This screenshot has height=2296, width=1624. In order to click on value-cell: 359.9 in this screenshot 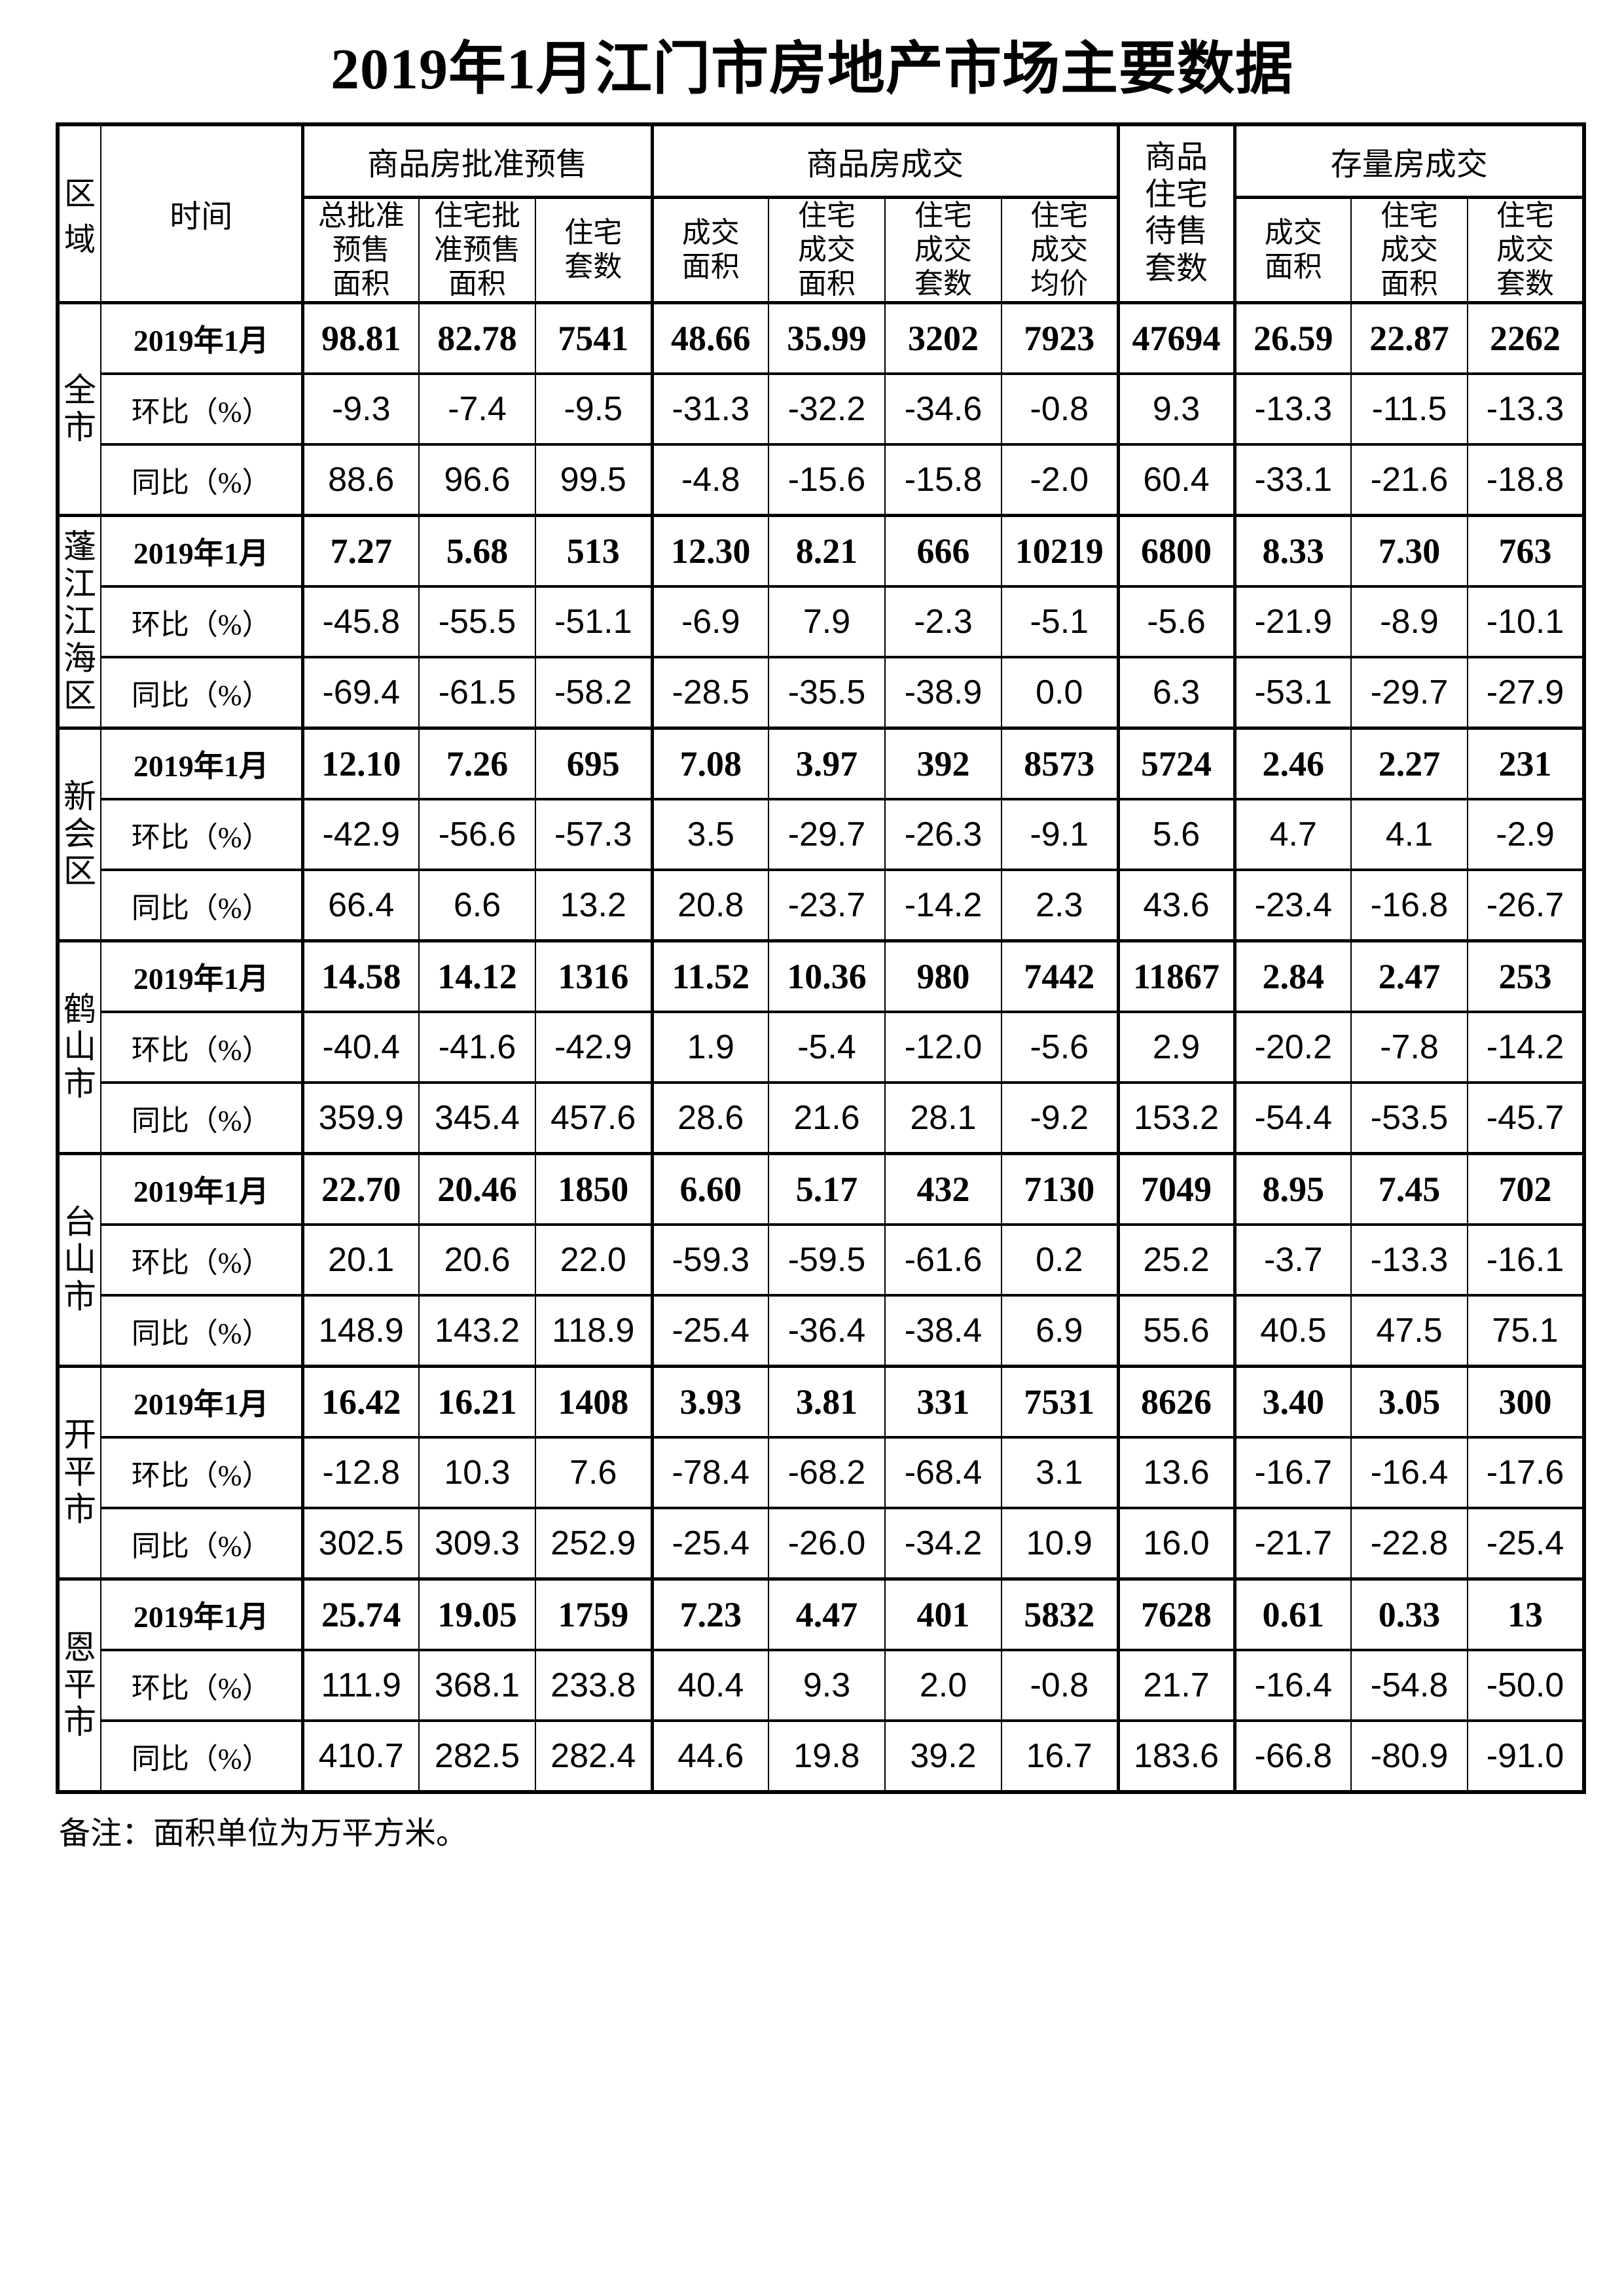, I will do `click(360, 1118)`.